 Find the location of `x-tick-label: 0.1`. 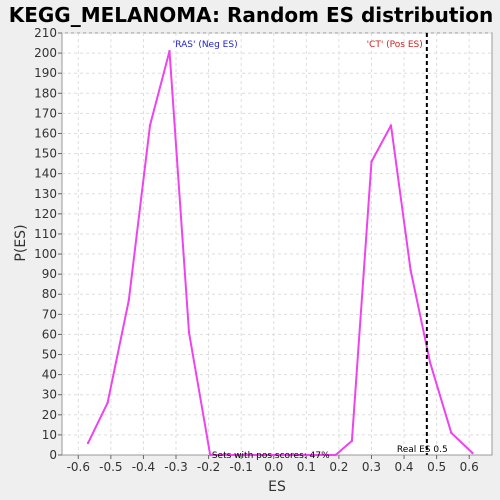

x-tick-label: 0.1 is located at coordinates (306, 467).